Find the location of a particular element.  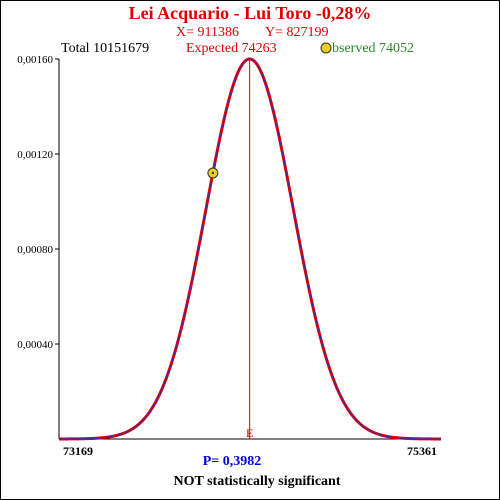

p-value-text: P= 0,3982 is located at coordinates (232, 461).